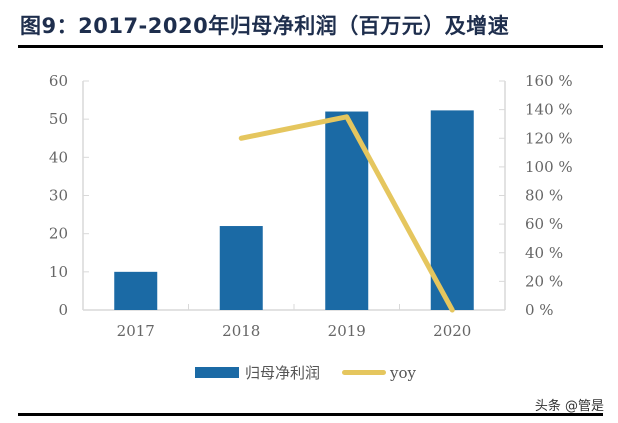 The width and height of the screenshot is (618, 423). Describe the element at coordinates (539, 310) in the screenshot. I see `right-axis-tick-label: 0 %` at that location.